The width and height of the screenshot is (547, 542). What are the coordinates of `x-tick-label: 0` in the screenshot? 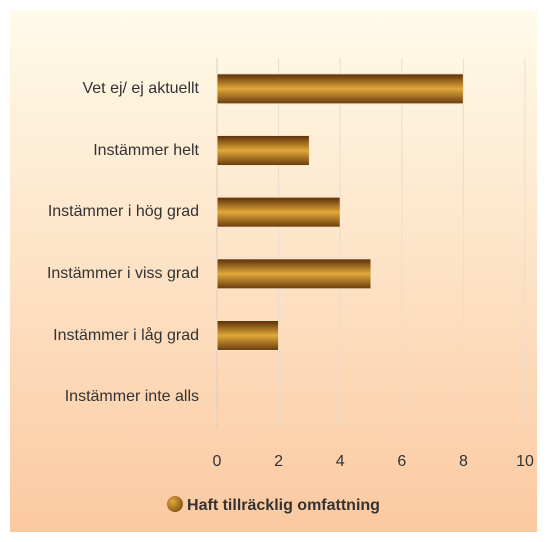 It's located at (217, 461).